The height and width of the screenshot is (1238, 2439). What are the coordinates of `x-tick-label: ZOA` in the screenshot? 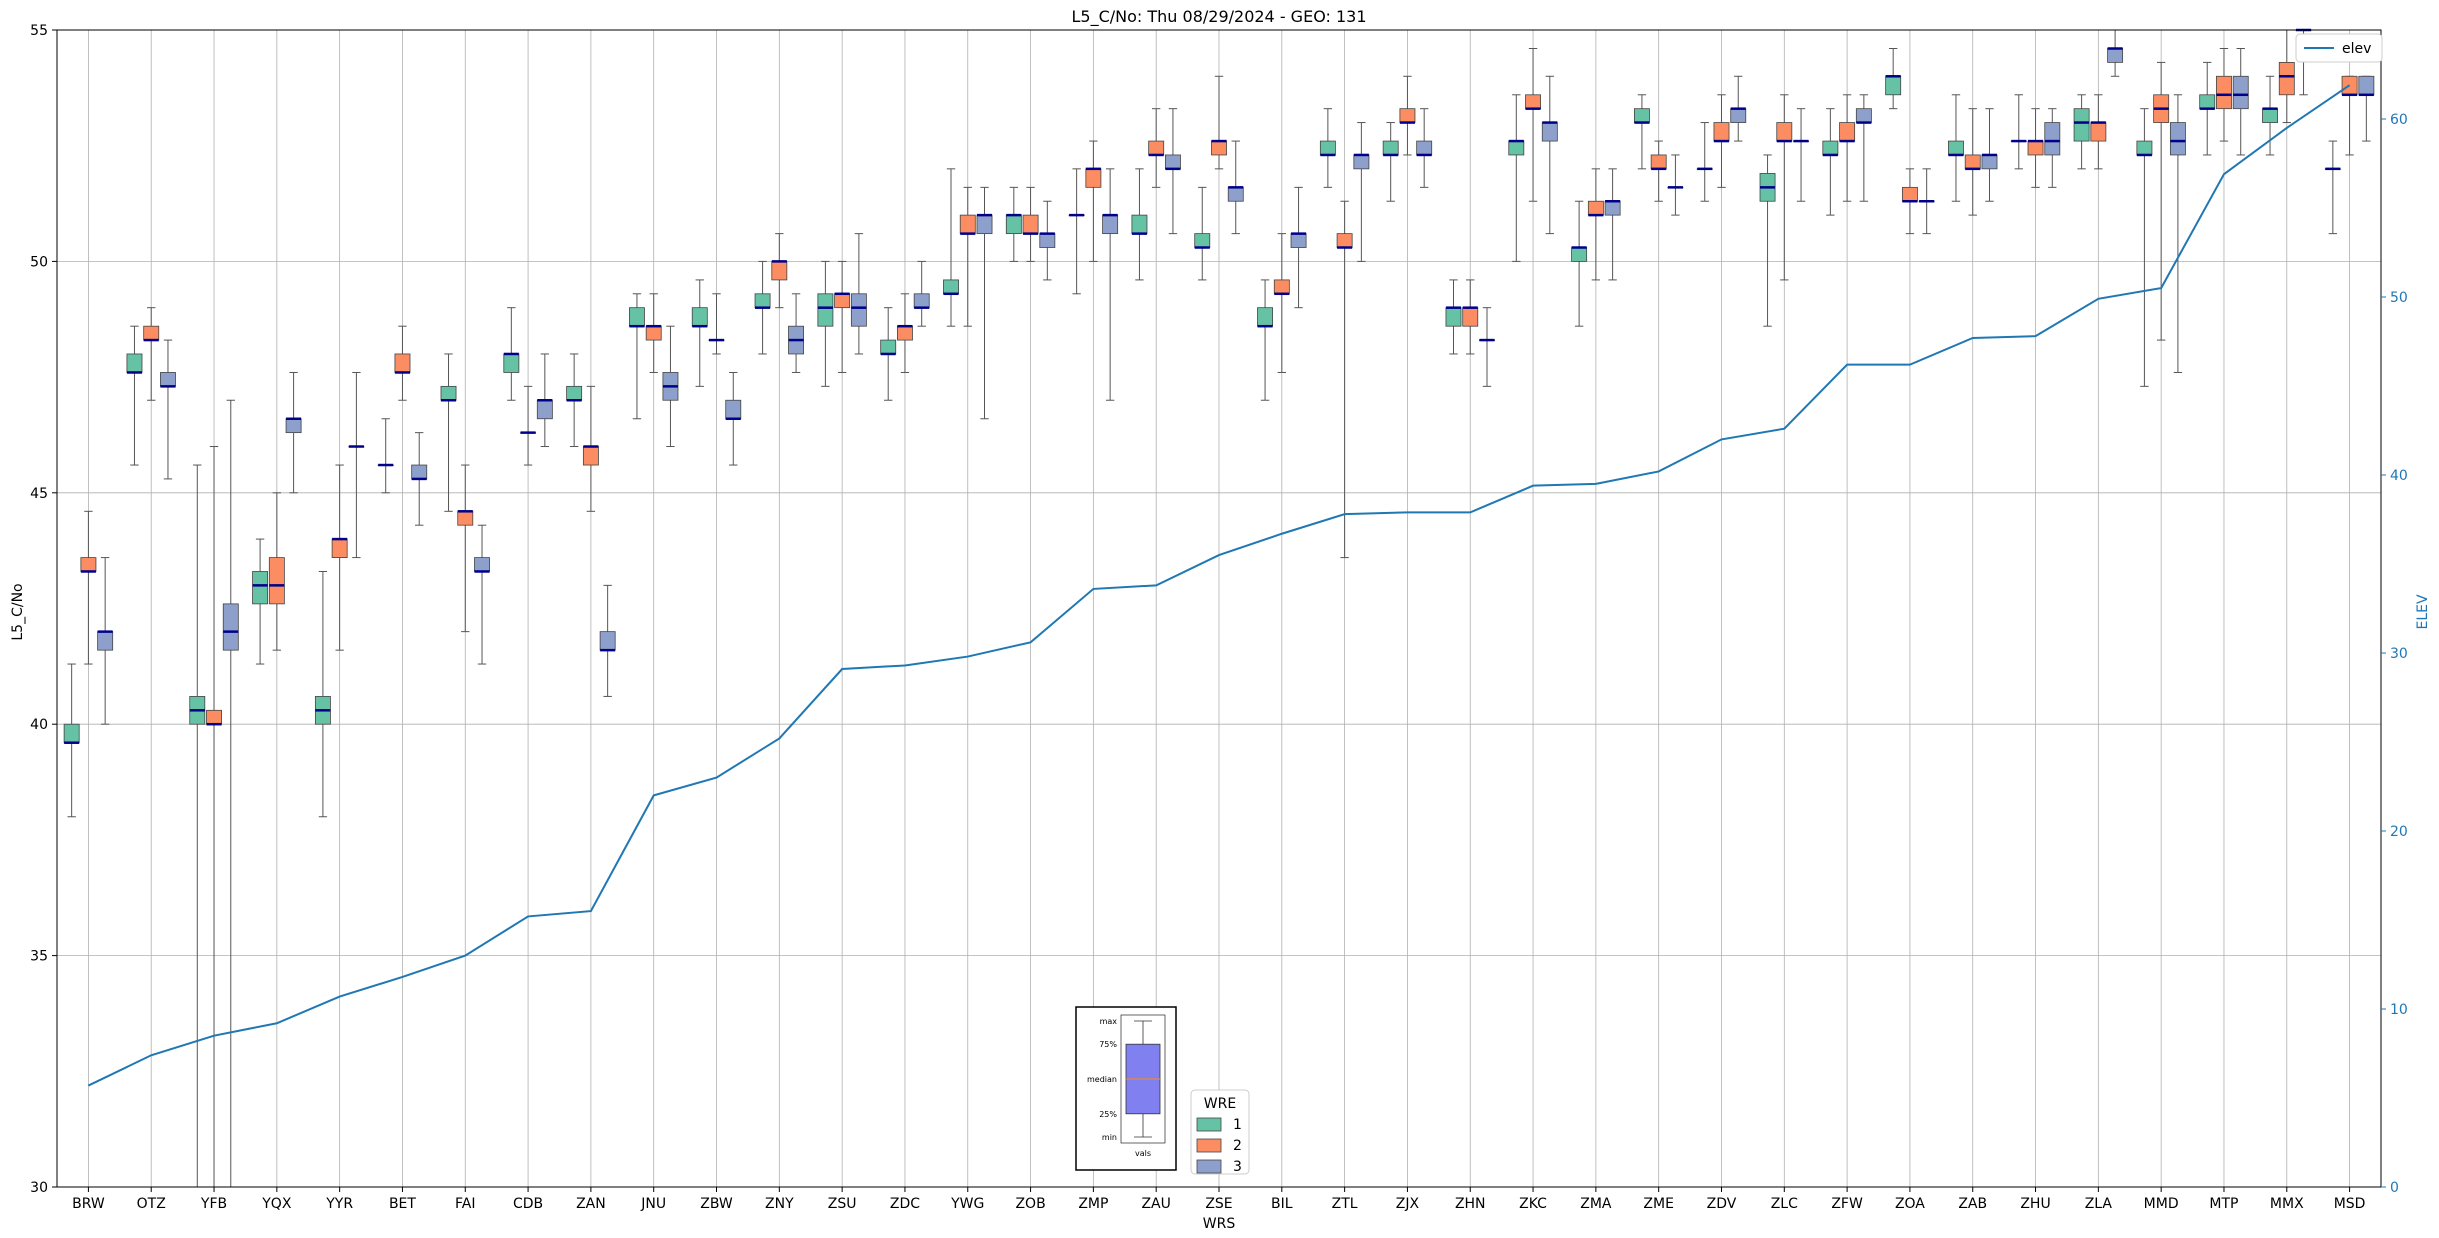 It's located at (1910, 1204).